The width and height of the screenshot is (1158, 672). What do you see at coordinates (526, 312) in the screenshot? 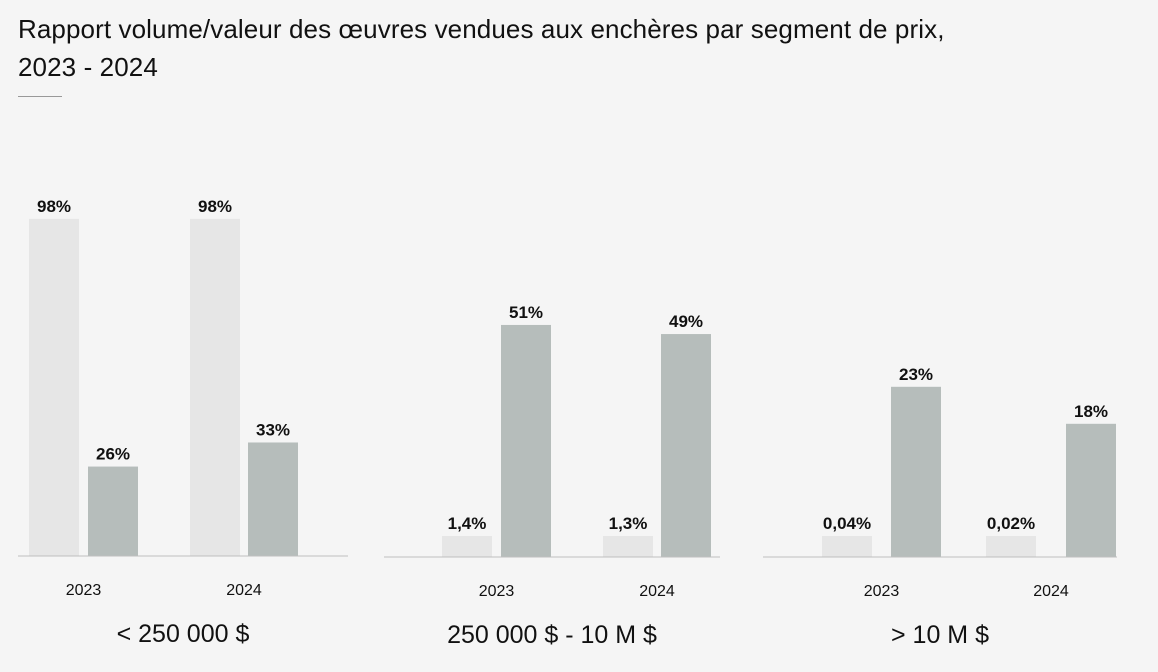
I see `data-label-valeur-2023: 51%` at bounding box center [526, 312].